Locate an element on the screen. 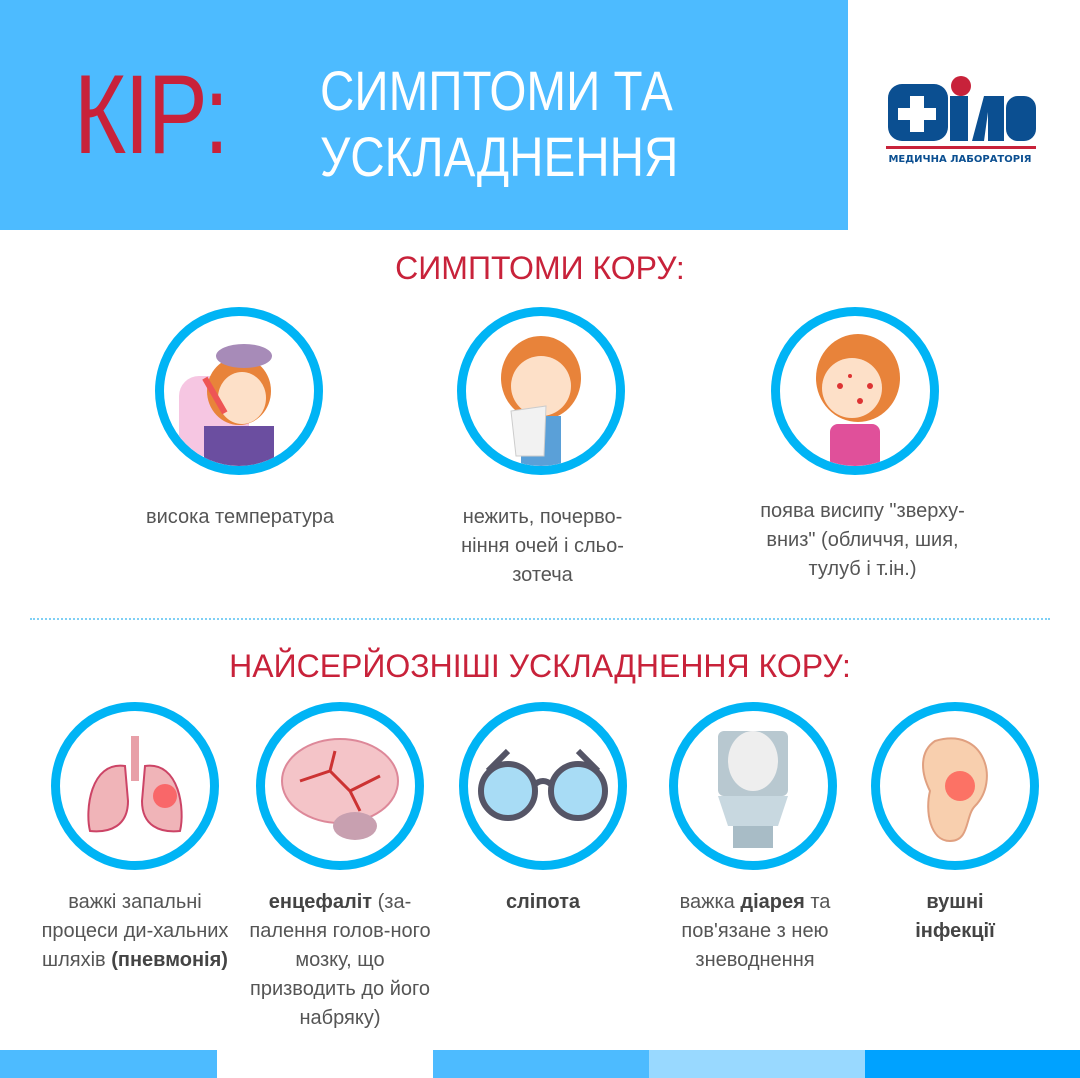  complication-caption-3: сліпота is located at coordinates (543, 902).